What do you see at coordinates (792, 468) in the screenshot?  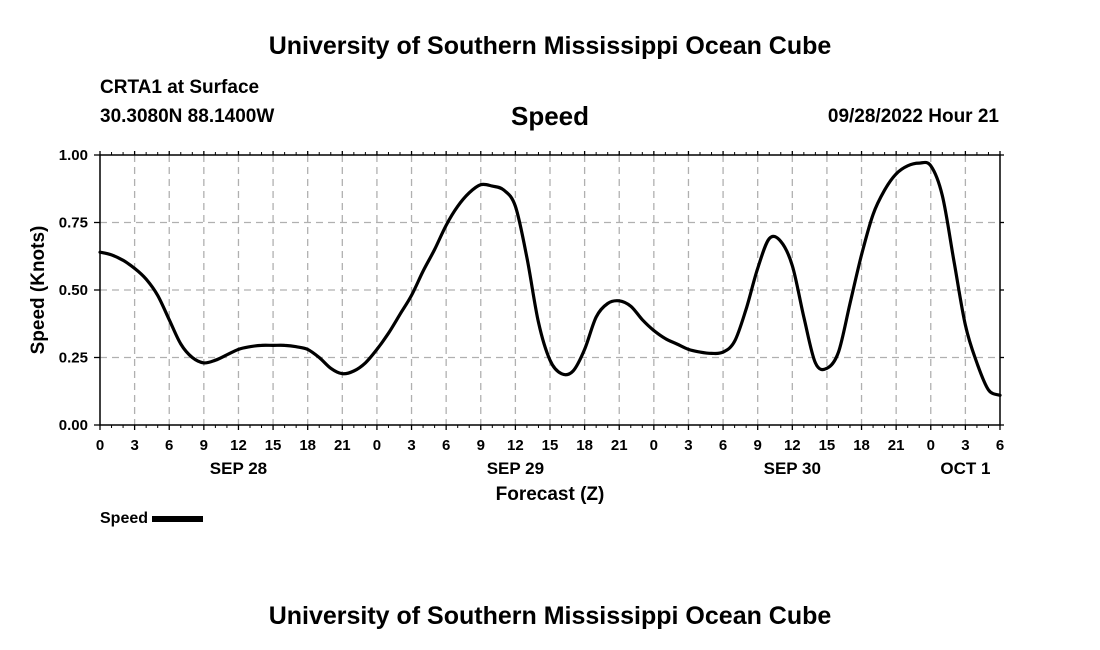 I see `day-label: SEP 30` at bounding box center [792, 468].